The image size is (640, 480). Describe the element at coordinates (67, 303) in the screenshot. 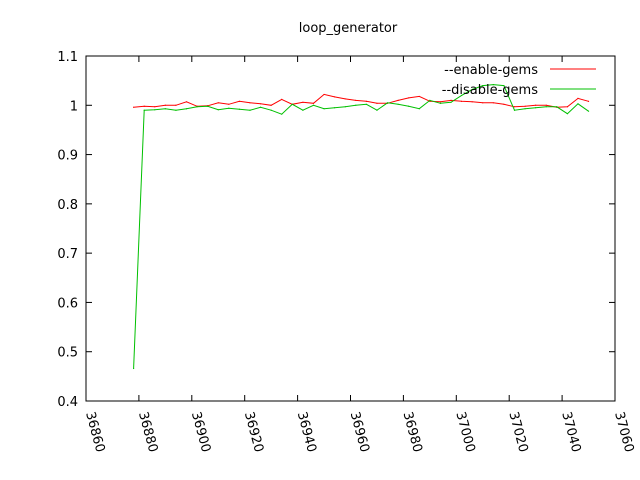

I see `y-tick-label: 0.6` at that location.